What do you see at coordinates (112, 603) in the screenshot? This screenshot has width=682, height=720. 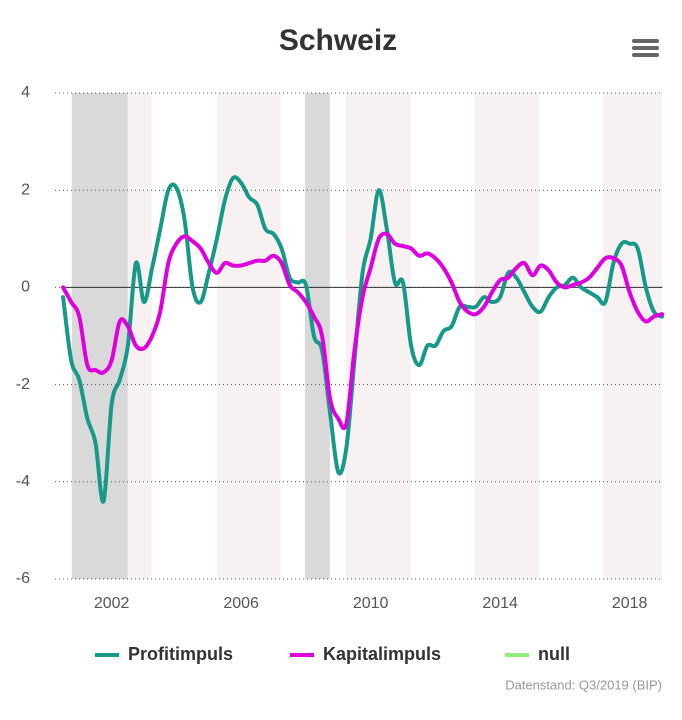 I see `x-tick-label: 2002` at bounding box center [112, 603].